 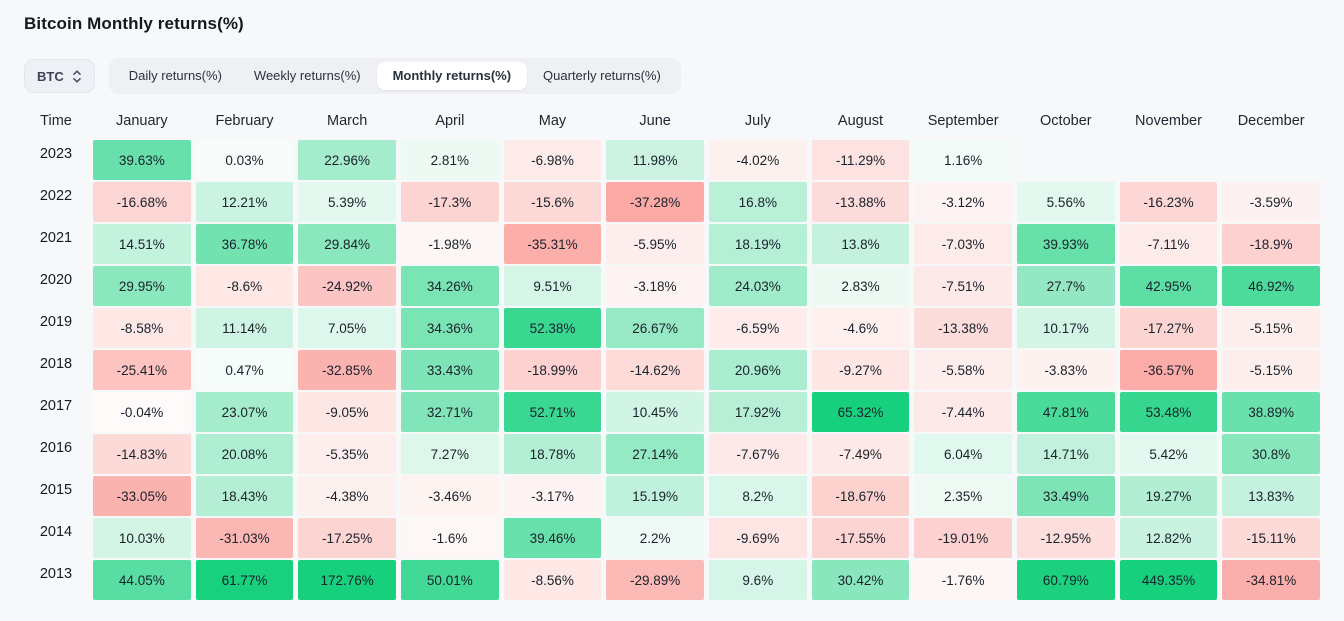 What do you see at coordinates (552, 454) in the screenshot?
I see `cell-2016-may: 18.78%` at bounding box center [552, 454].